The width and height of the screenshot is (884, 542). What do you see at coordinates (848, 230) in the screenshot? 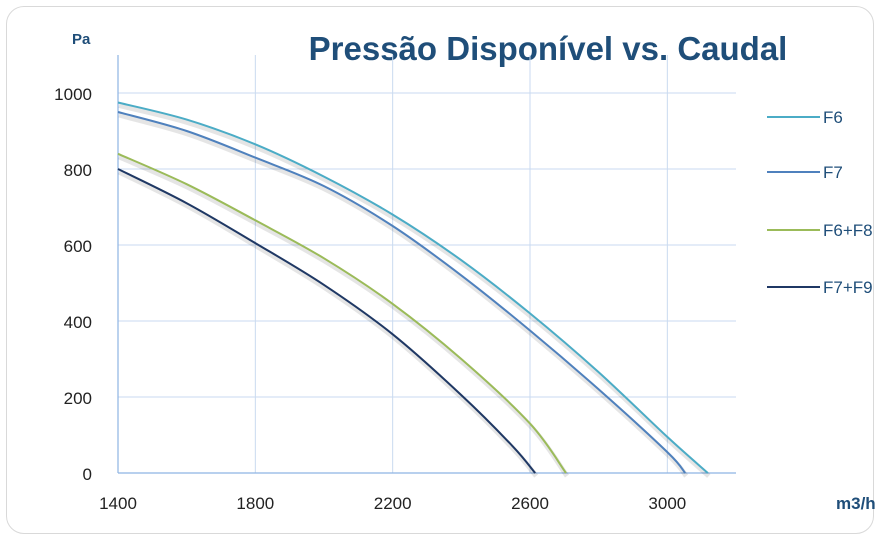
I see `legend-label-f6-f8: F6+F8` at bounding box center [848, 230].